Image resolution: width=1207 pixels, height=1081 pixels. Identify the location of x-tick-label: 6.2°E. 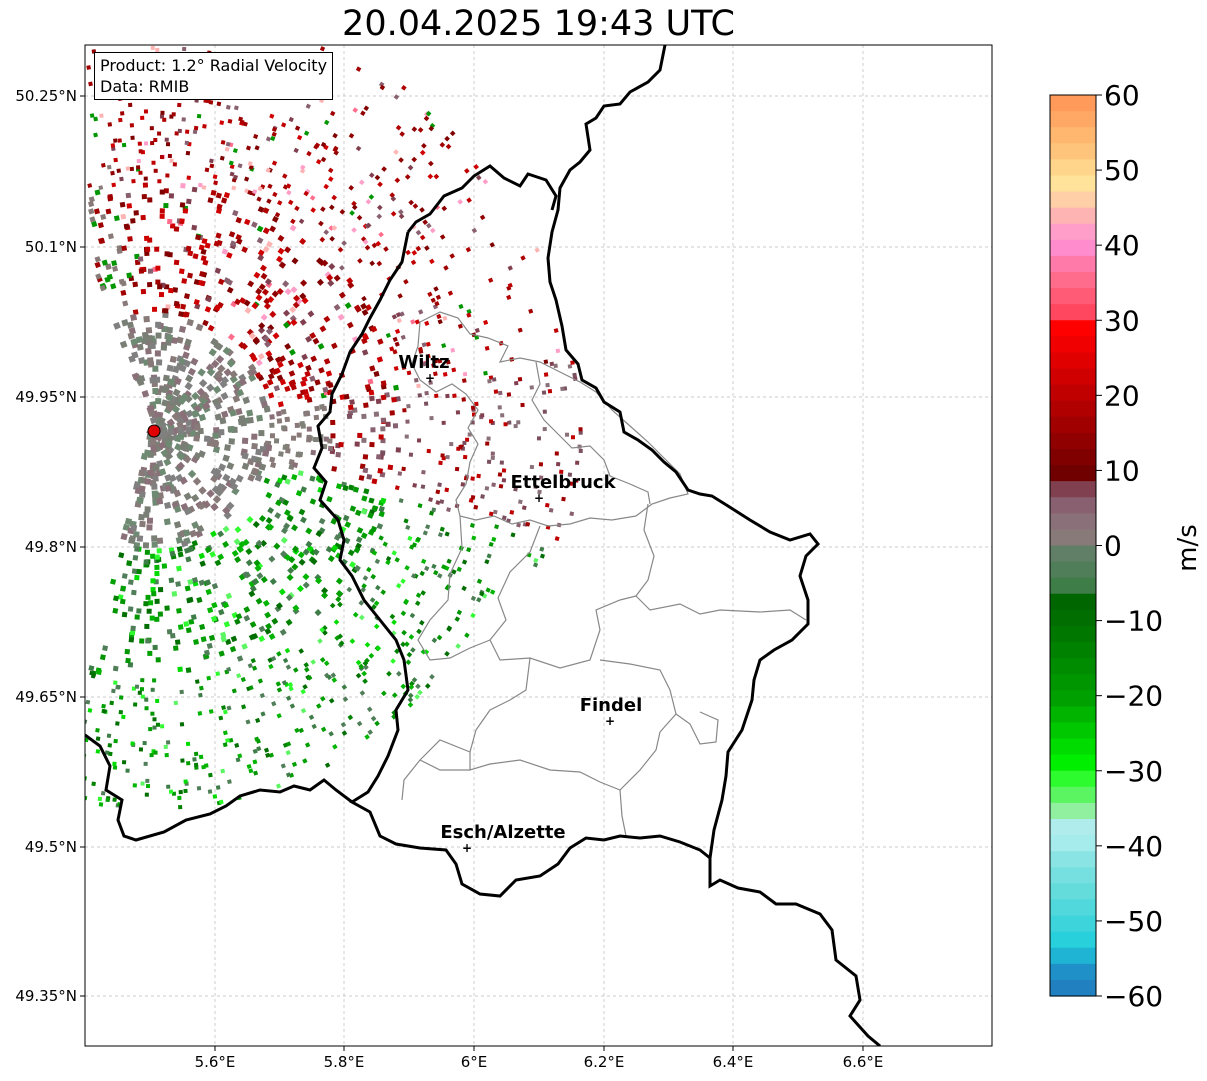
(604, 1062).